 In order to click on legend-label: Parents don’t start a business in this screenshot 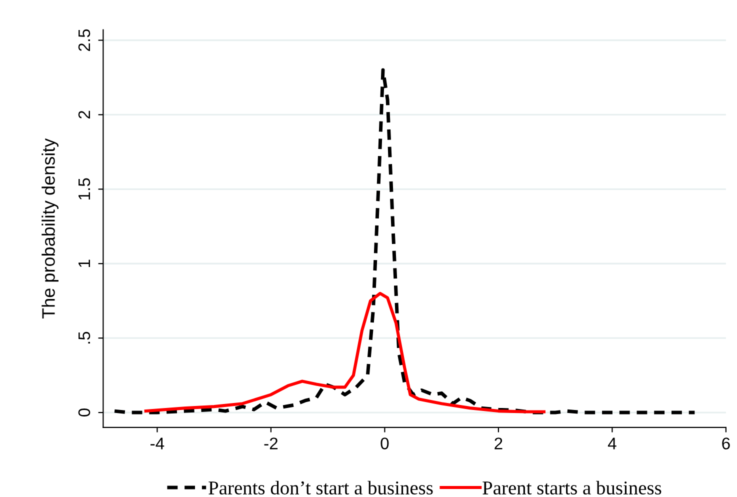, I will do `click(320, 487)`.